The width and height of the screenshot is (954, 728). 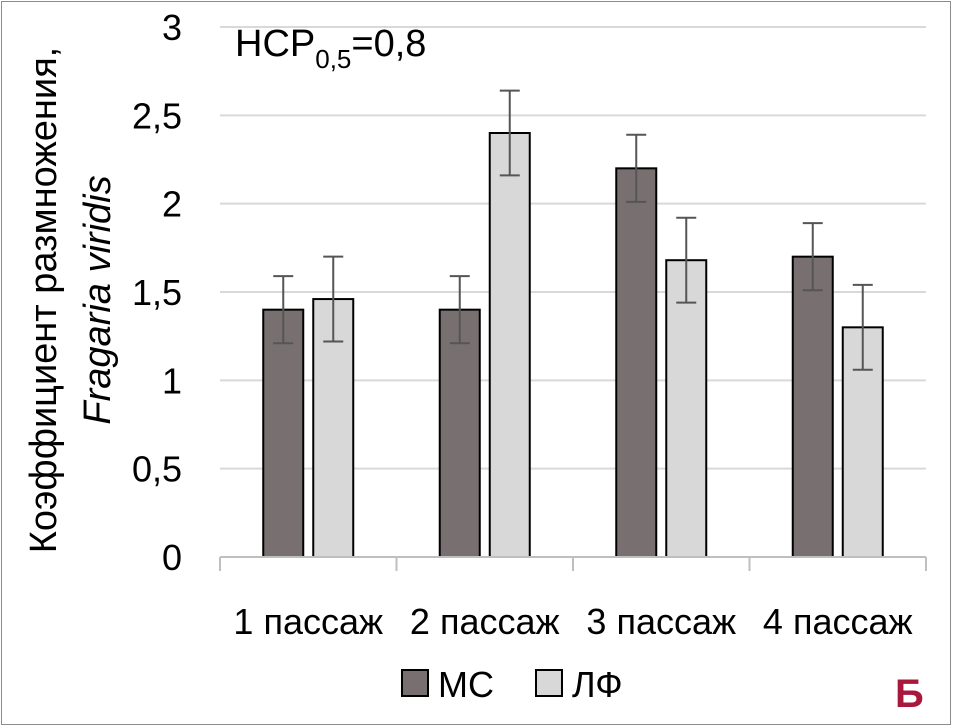 I want to click on y-tick-label: 2,5, so click(x=157, y=115).